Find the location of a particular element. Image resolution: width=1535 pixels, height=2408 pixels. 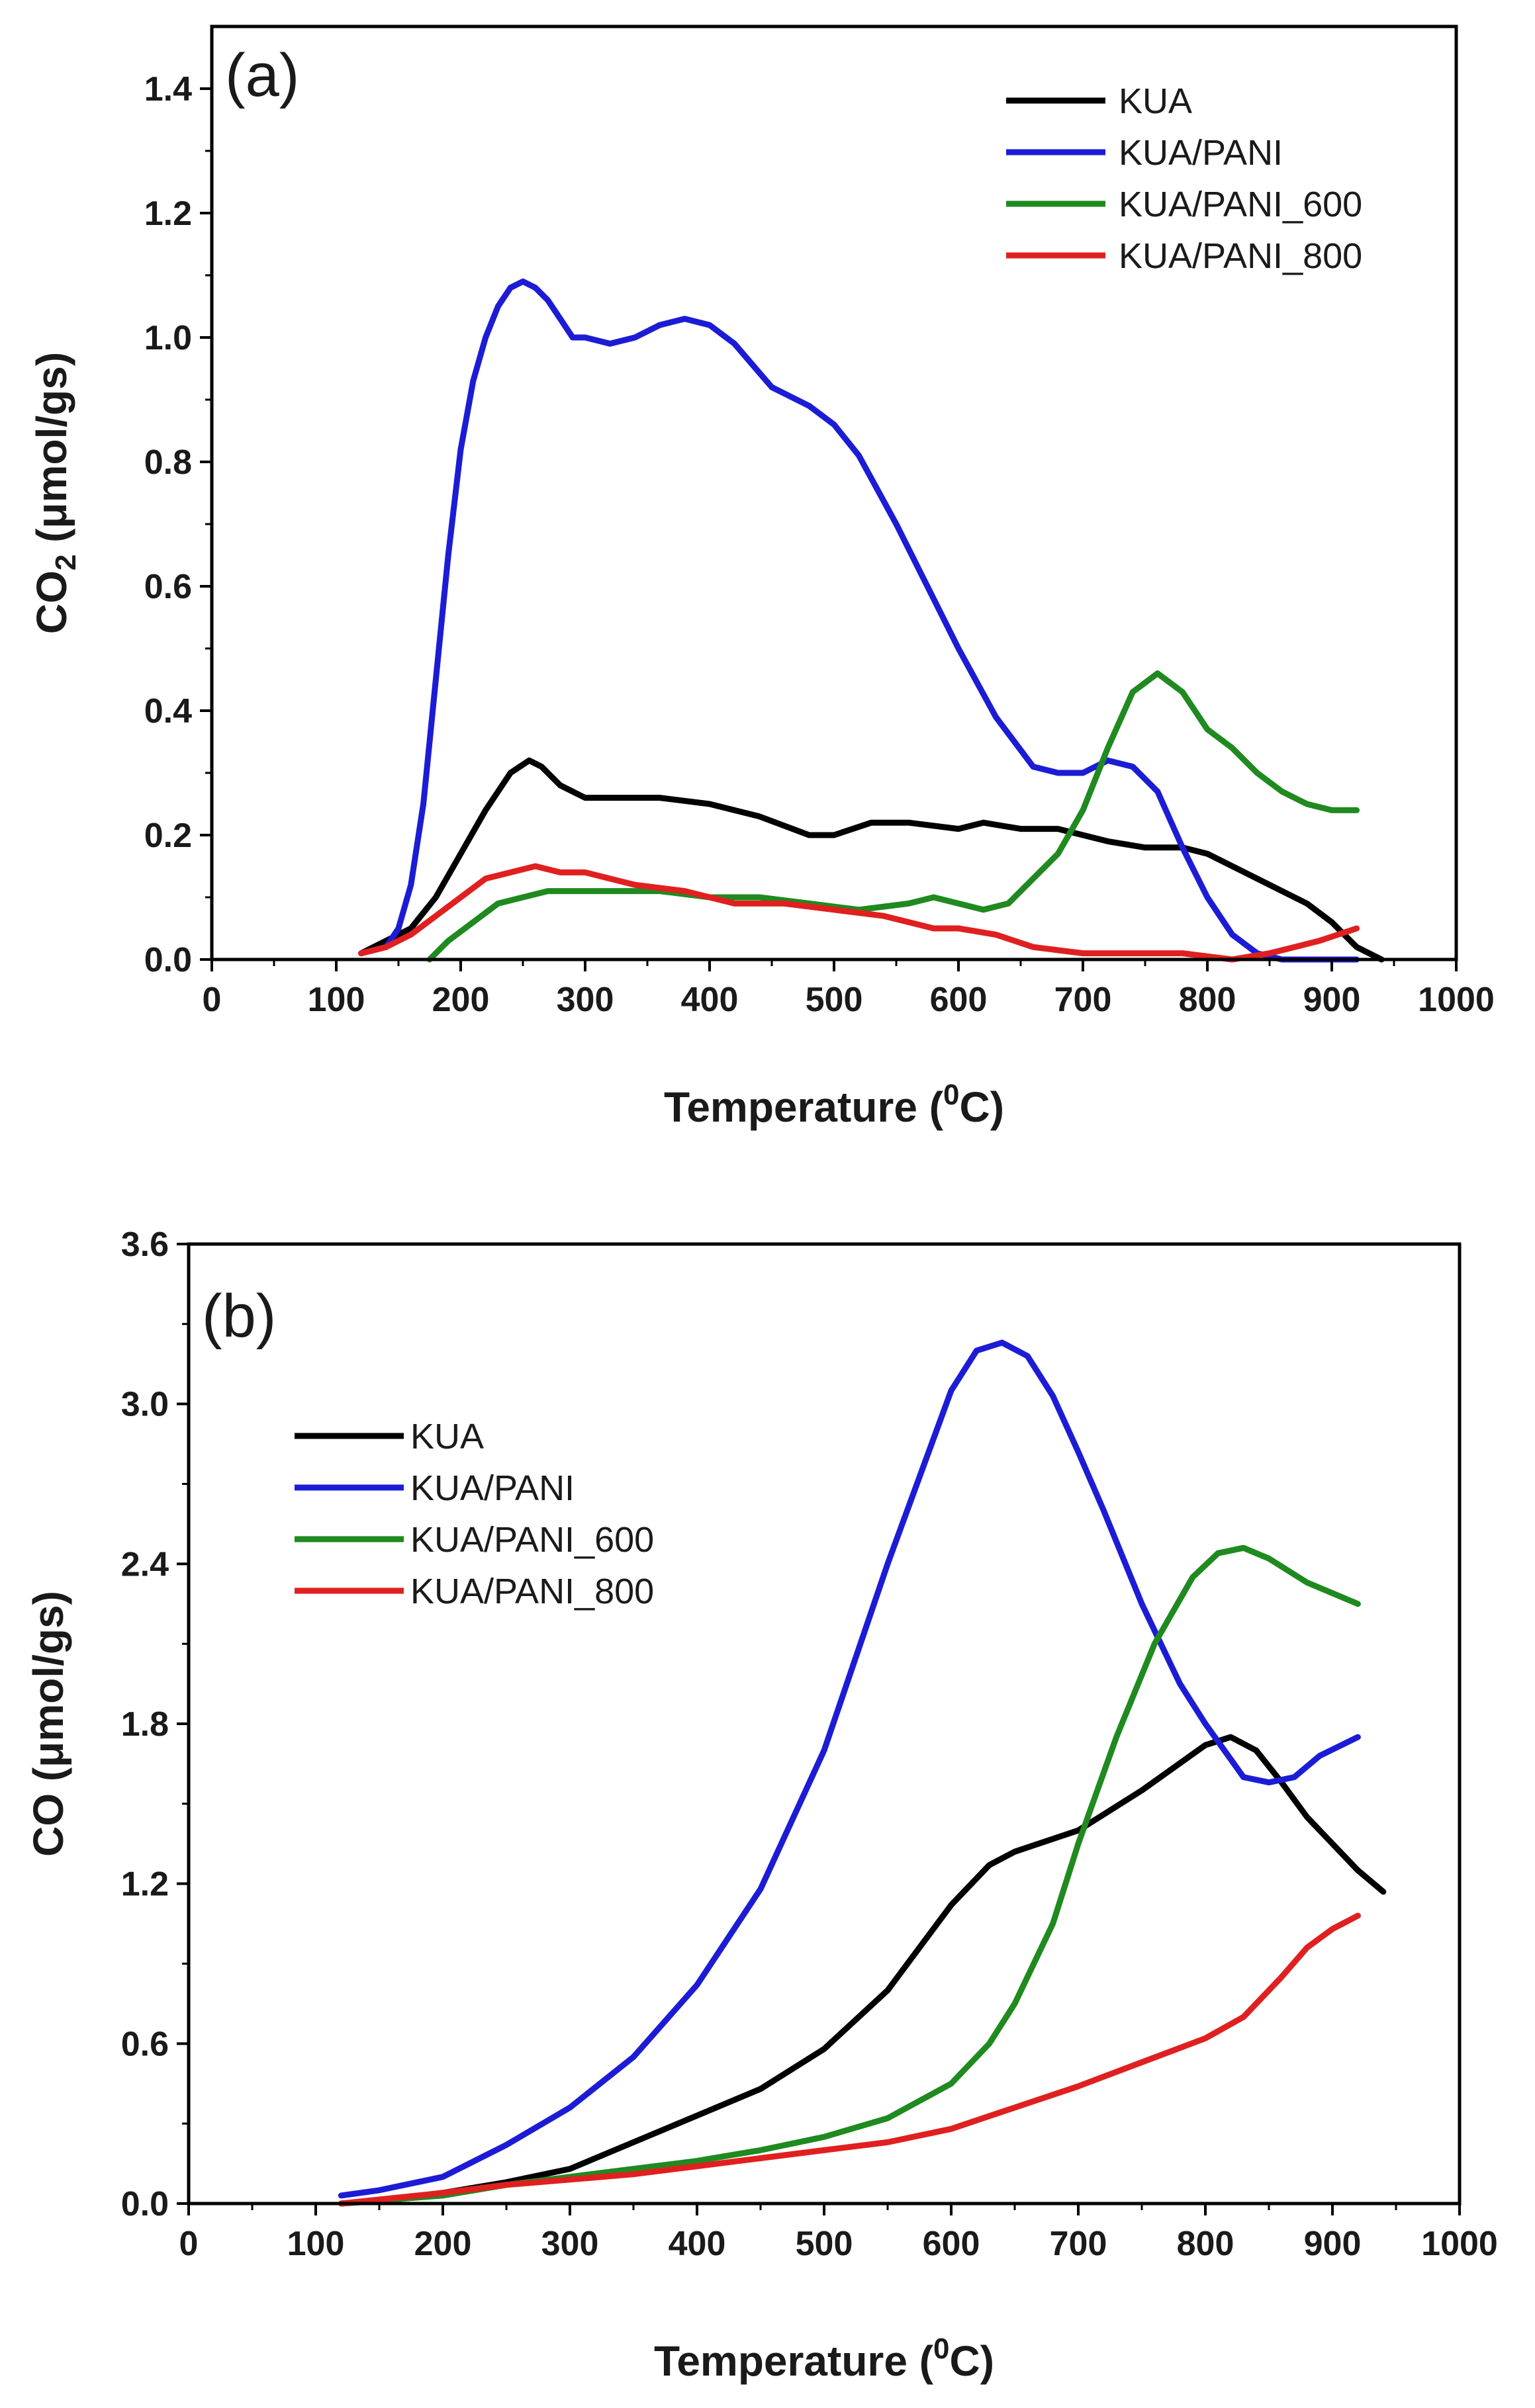

x-tick-label-a: 900 is located at coordinates (1332, 1000).